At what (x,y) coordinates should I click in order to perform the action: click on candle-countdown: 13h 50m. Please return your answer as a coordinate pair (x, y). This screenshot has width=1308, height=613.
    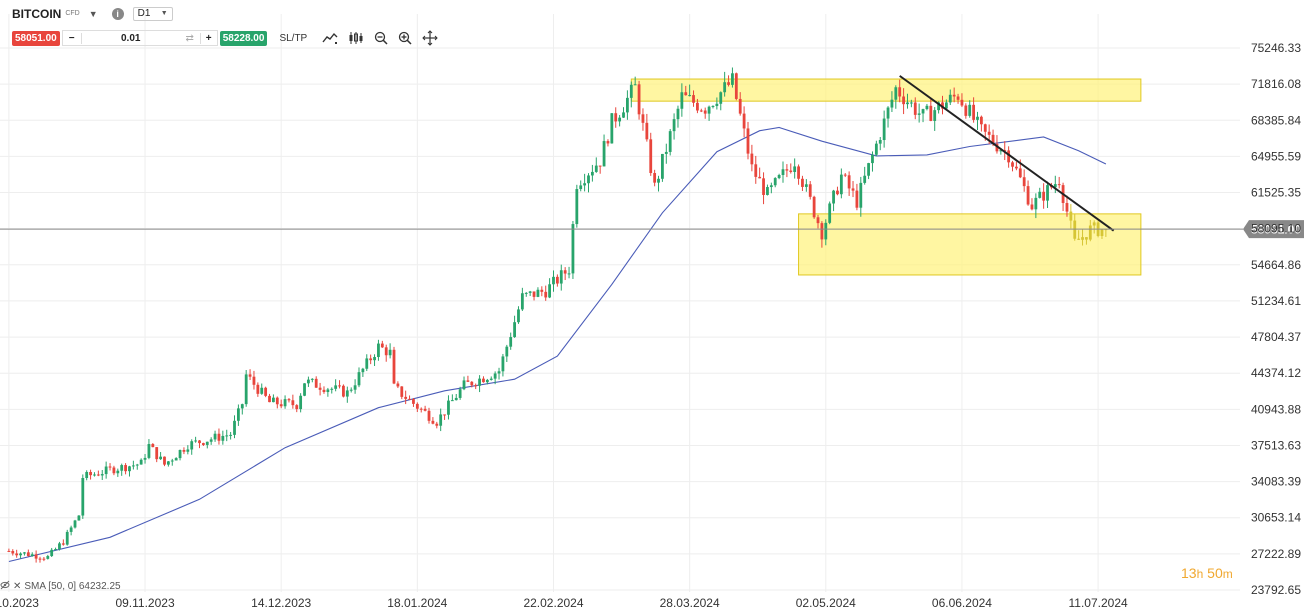
    Looking at the image, I should click on (1207, 573).